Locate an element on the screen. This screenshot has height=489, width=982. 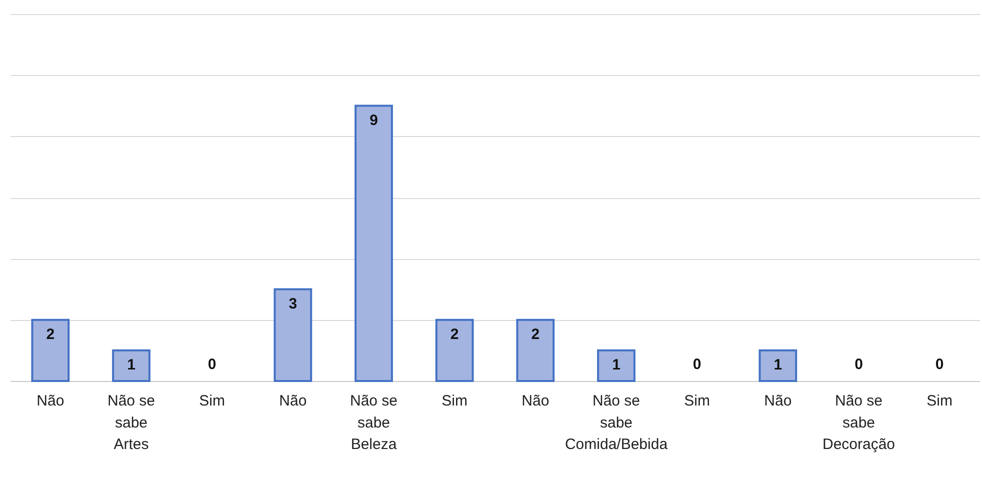
text: Artes is located at coordinates (131, 444).